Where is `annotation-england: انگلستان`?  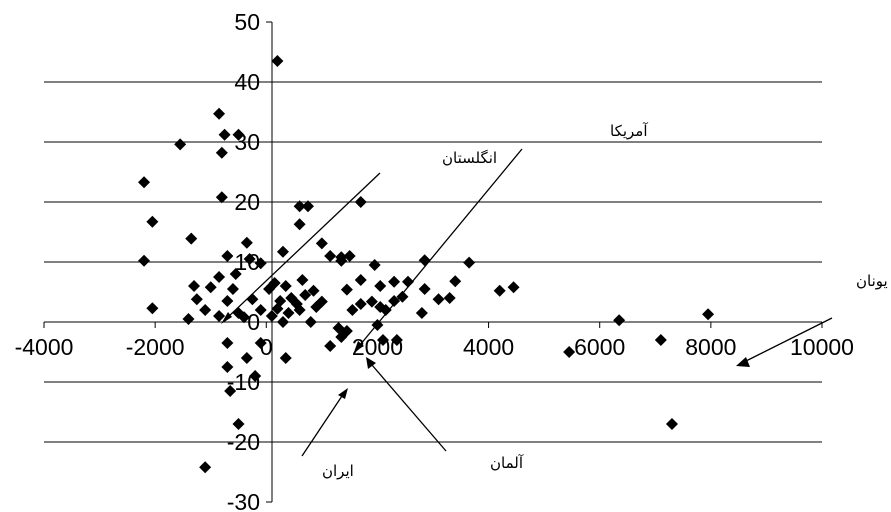
annotation-england: انگلستان is located at coordinates (359, 236).